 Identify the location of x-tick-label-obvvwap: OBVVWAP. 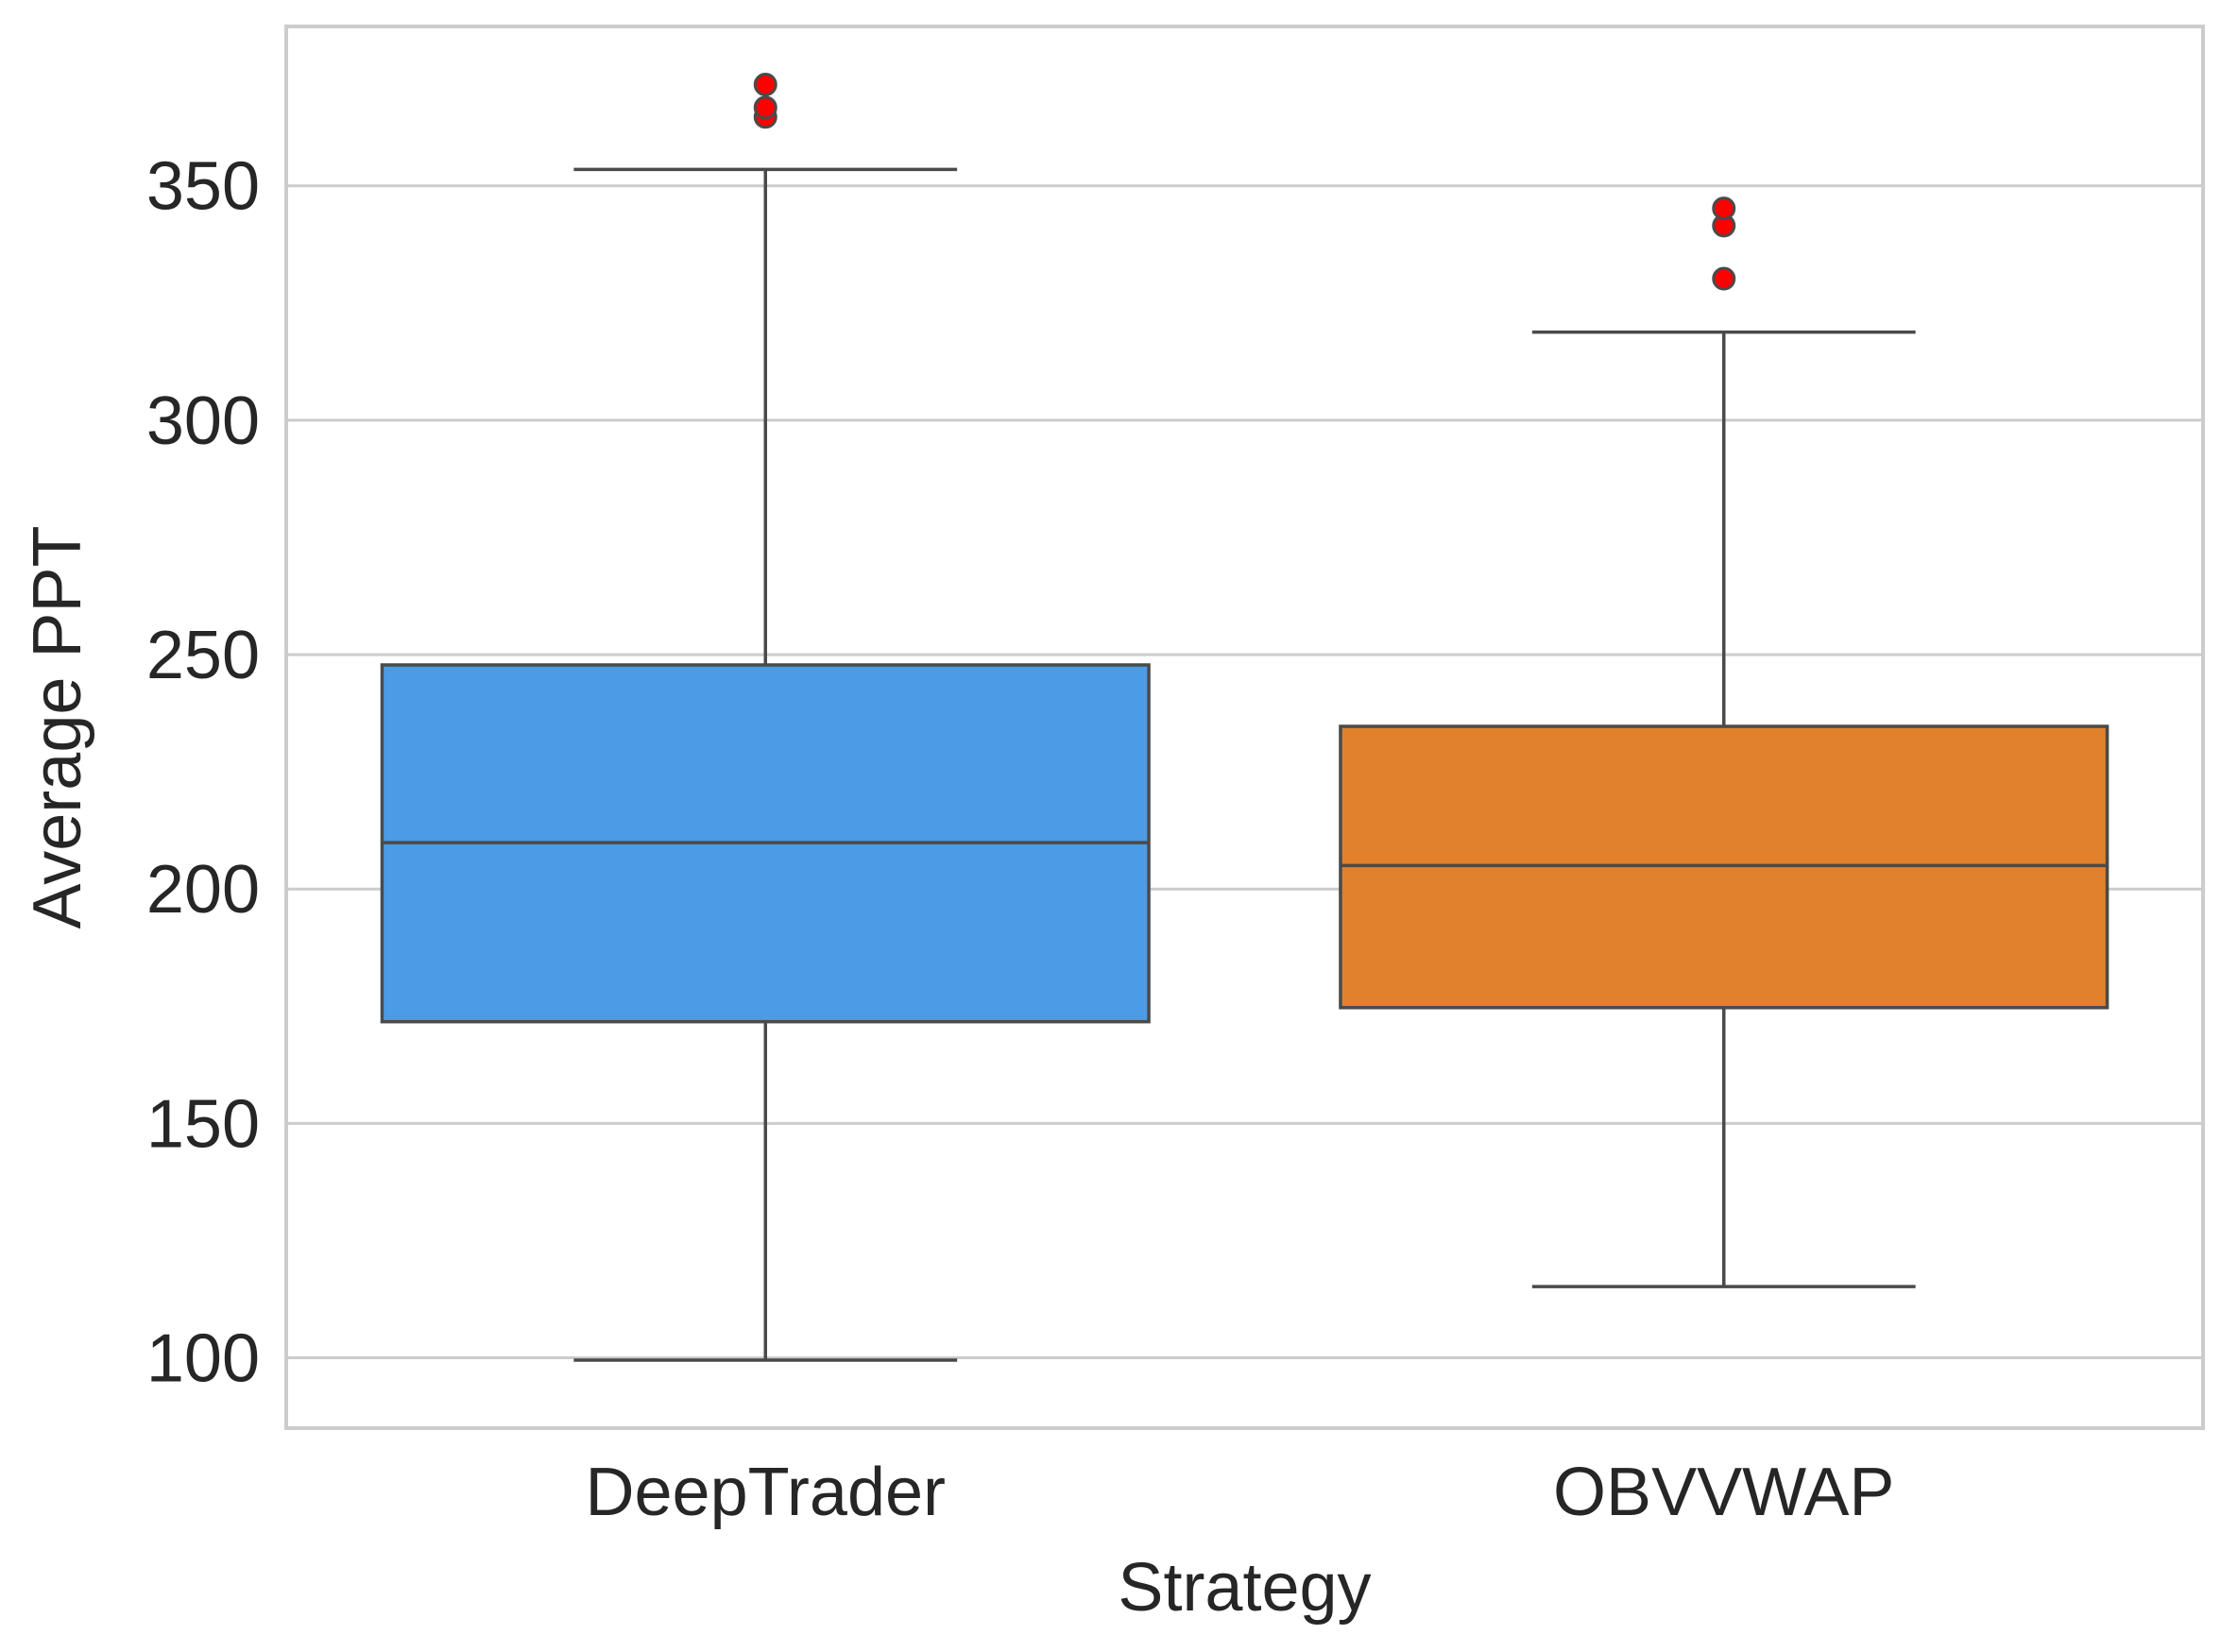
(1723, 1492).